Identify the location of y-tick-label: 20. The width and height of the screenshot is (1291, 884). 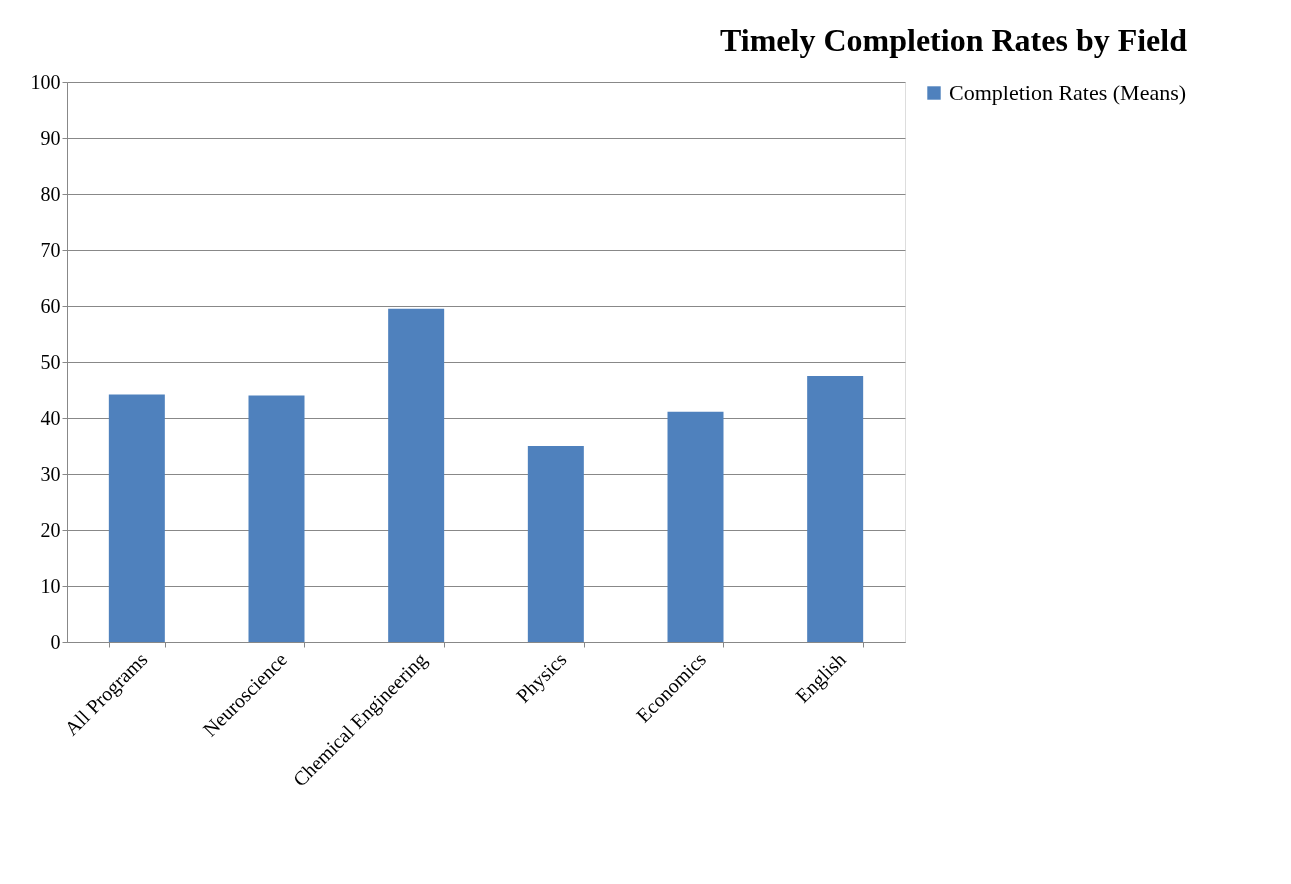
(50, 529).